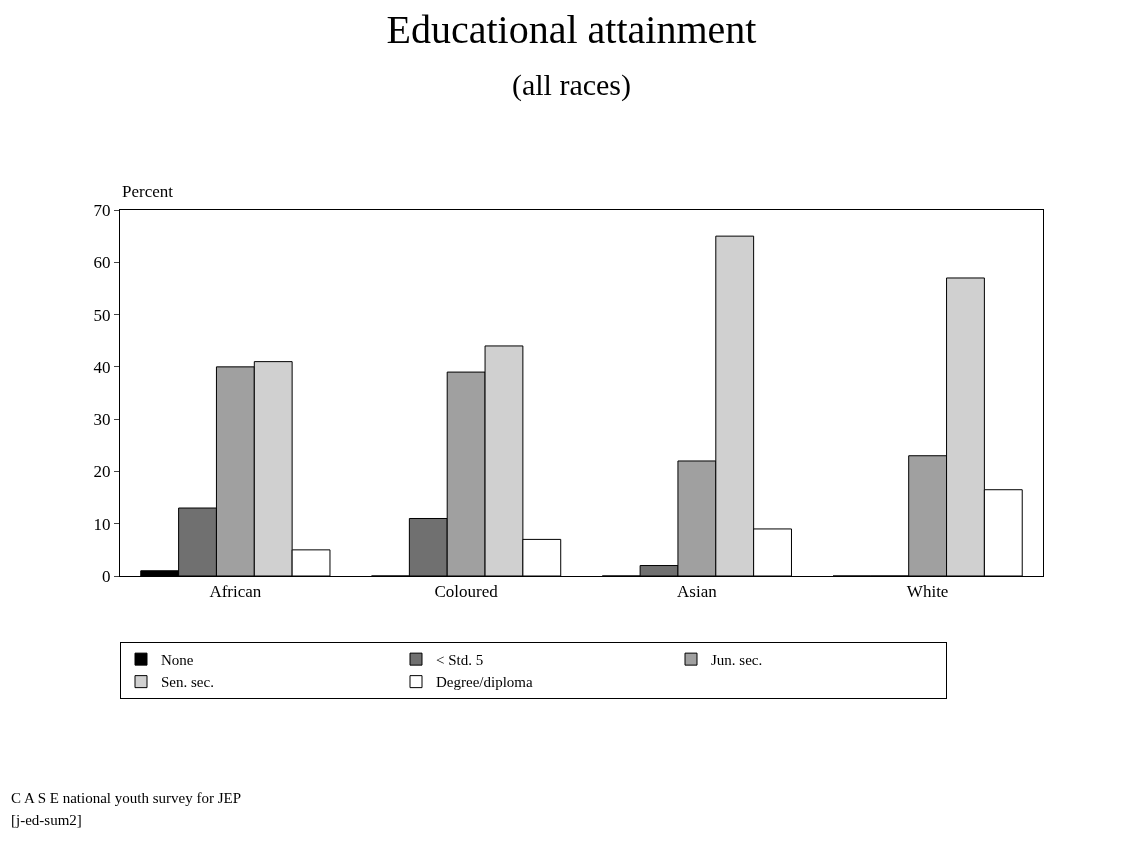 The width and height of the screenshot is (1143, 866). Describe the element at coordinates (102, 367) in the screenshot. I see `y-tick-label: 40` at that location.